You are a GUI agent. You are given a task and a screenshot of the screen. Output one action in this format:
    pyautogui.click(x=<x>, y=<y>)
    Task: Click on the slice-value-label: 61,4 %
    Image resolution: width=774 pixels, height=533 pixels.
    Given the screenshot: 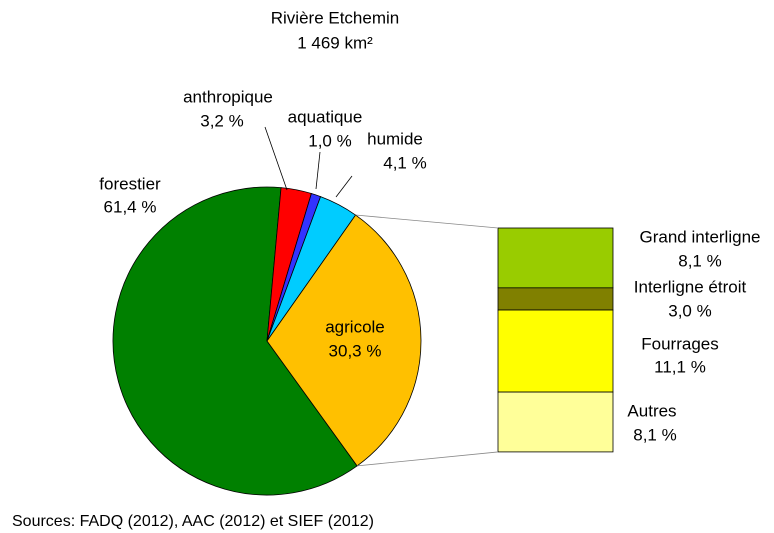 What is the action you would take?
    pyautogui.click(x=130, y=206)
    